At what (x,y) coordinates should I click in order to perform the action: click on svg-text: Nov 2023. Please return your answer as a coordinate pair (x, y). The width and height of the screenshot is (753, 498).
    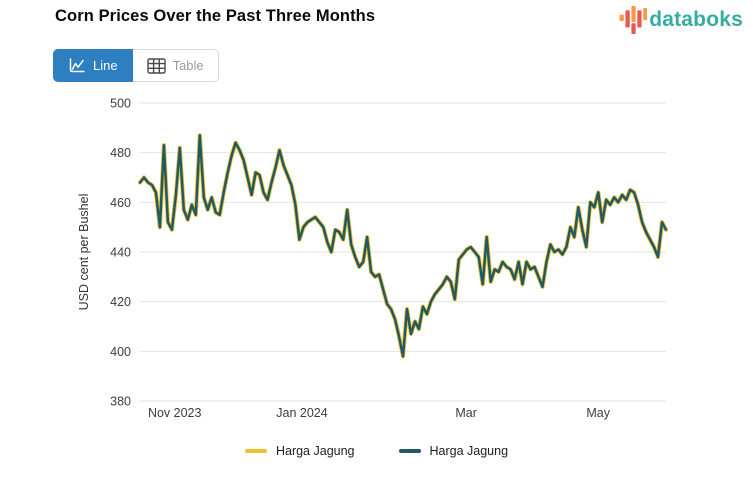
    Looking at the image, I should click on (175, 413).